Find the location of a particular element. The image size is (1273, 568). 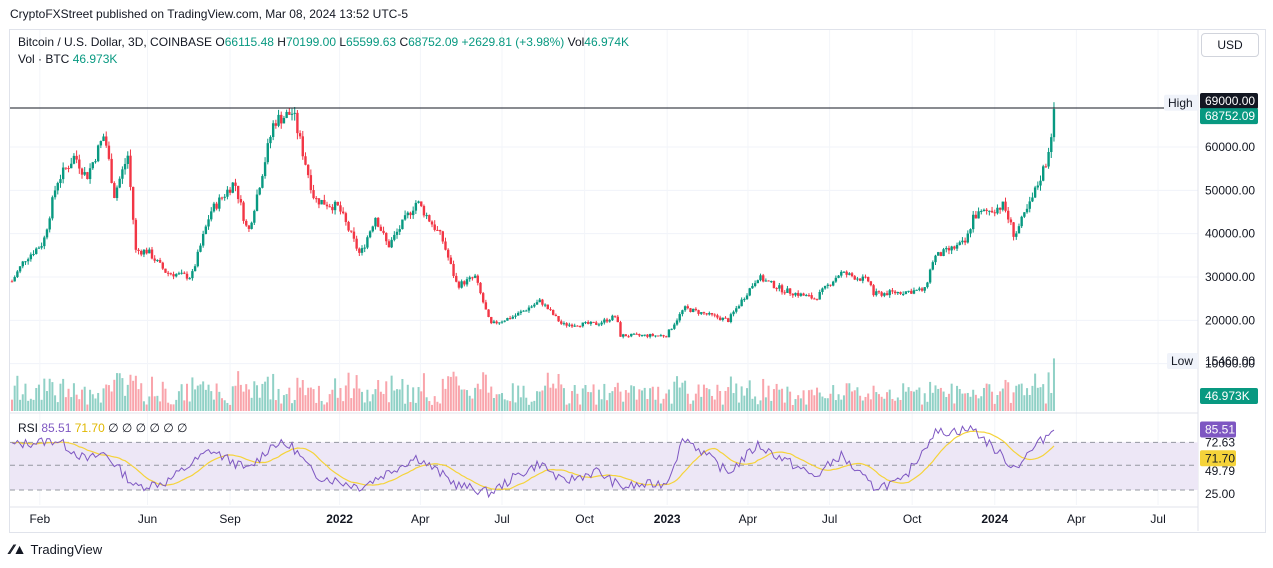

tradingview-brand: TradingView is located at coordinates (66, 549).